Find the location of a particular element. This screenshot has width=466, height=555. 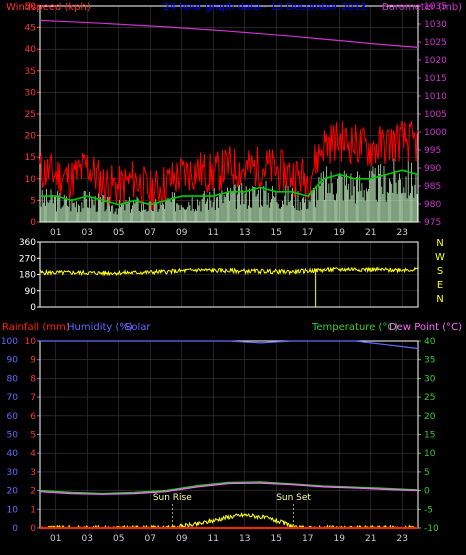

wind-axis-tick-label-9: 45 is located at coordinates (30, 29).